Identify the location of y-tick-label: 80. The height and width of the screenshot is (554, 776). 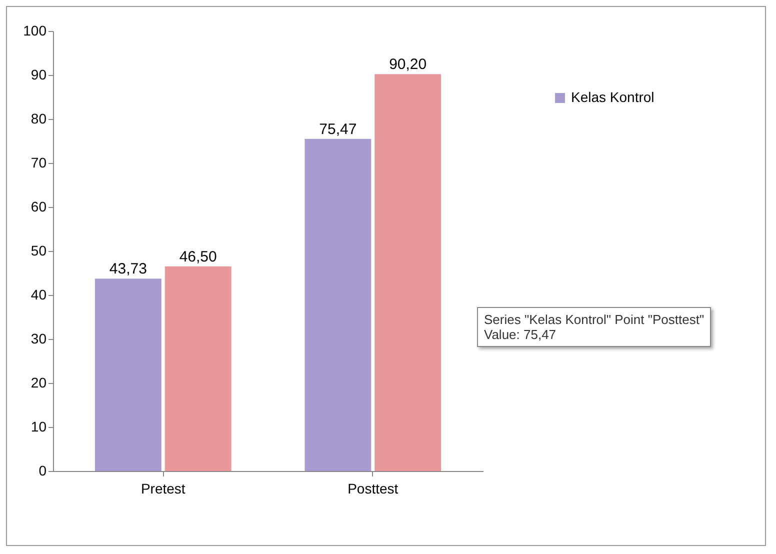
(38, 118).